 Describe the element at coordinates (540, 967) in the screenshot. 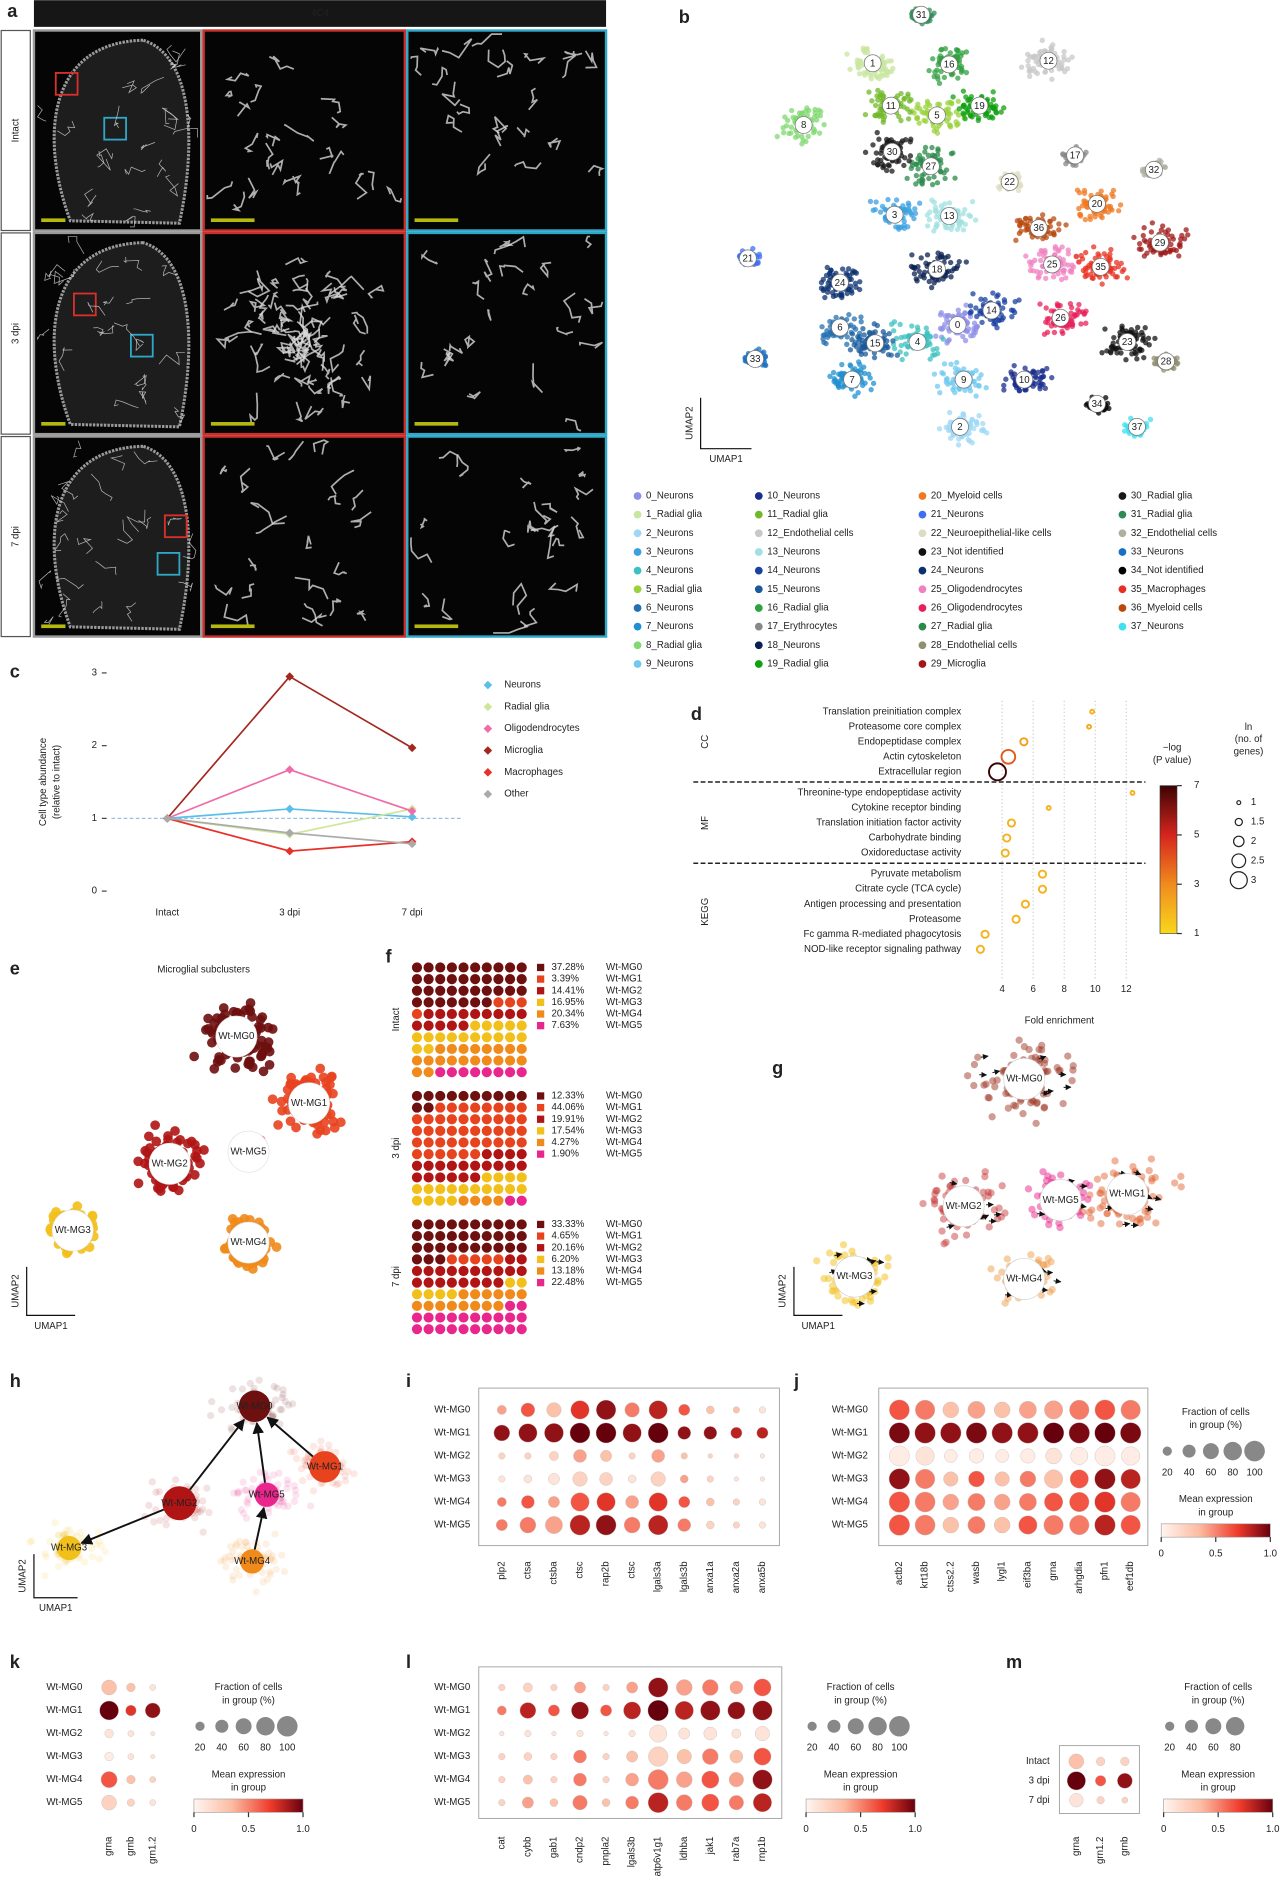

I see `legend-swatch` at that location.